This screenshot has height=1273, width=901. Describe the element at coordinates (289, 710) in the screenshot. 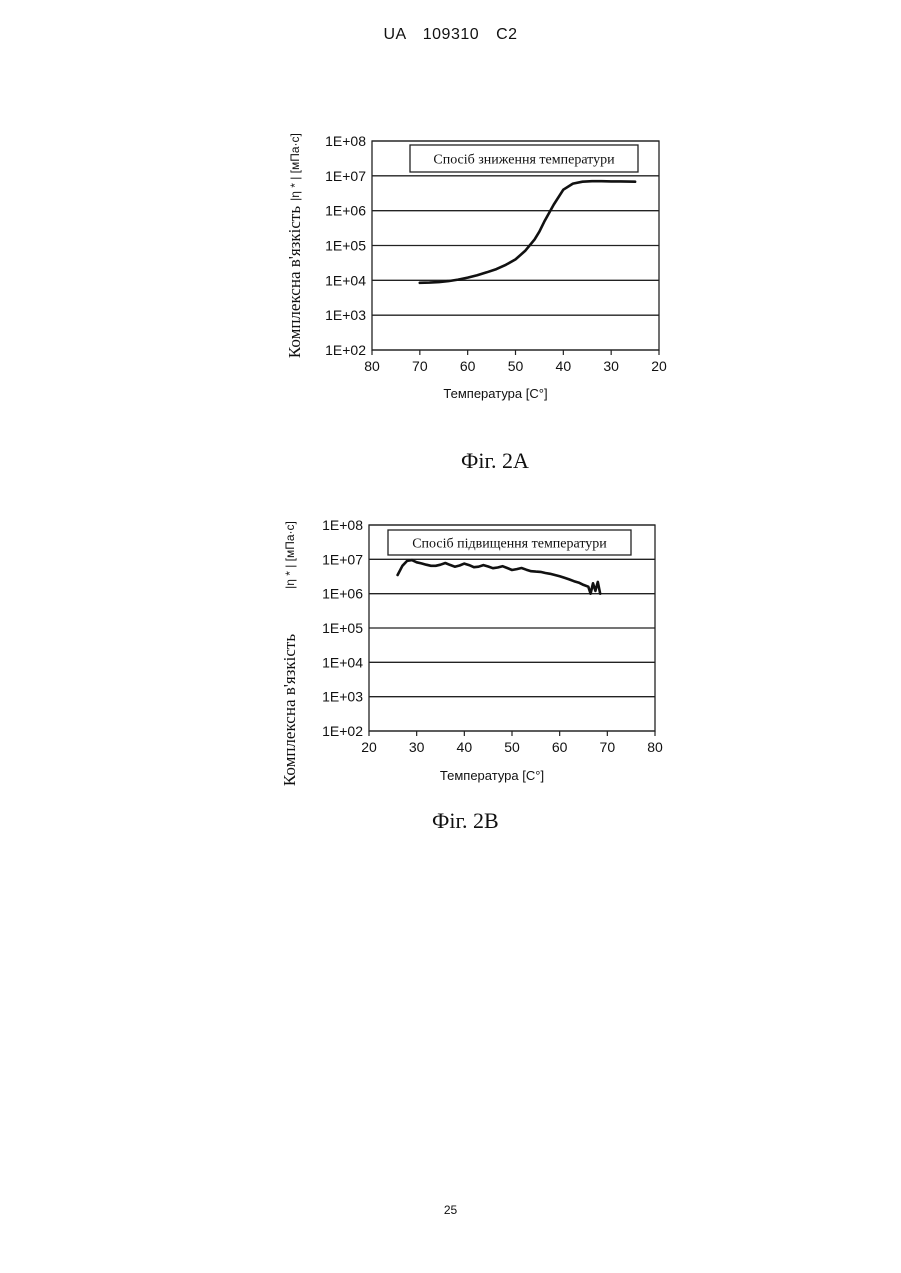

I see `y-axis-label: Комплексна в'язкість` at that location.